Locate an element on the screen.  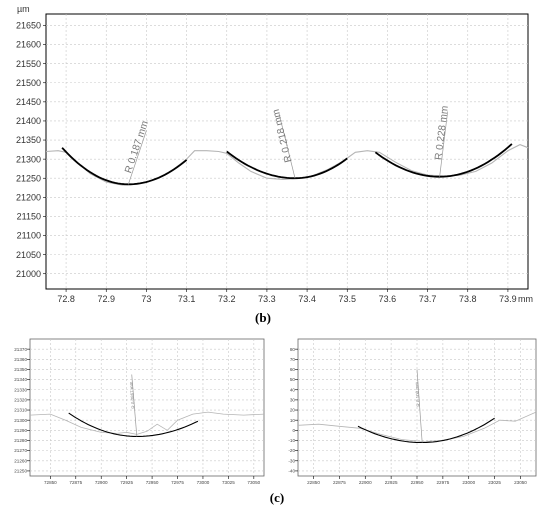
x-tick-label: 73.7 is located at coordinates (428, 299).